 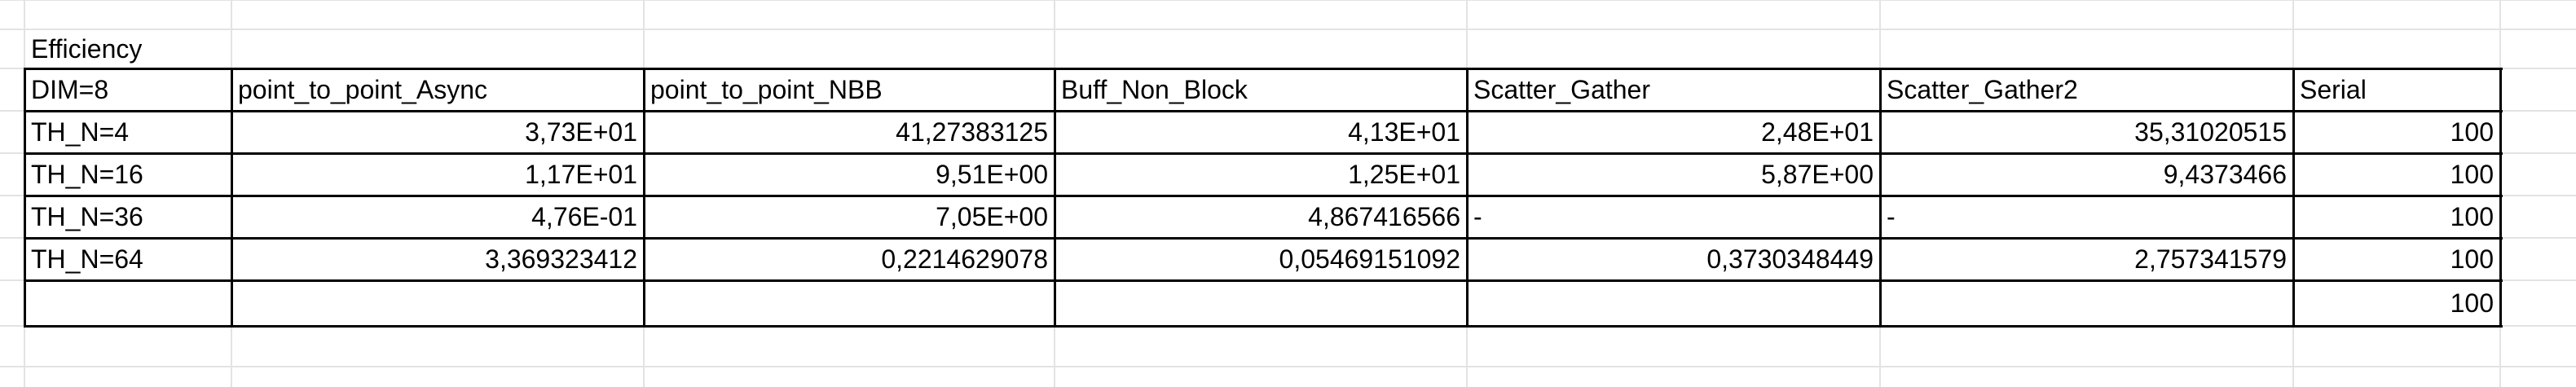 I want to click on data-cell: 4,867416566, so click(x=1384, y=217).